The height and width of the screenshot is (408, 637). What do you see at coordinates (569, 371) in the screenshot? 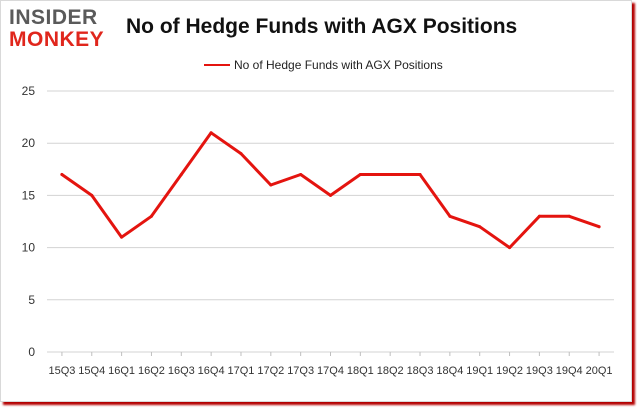
I see `x-tick-label: 19Q4` at bounding box center [569, 371].